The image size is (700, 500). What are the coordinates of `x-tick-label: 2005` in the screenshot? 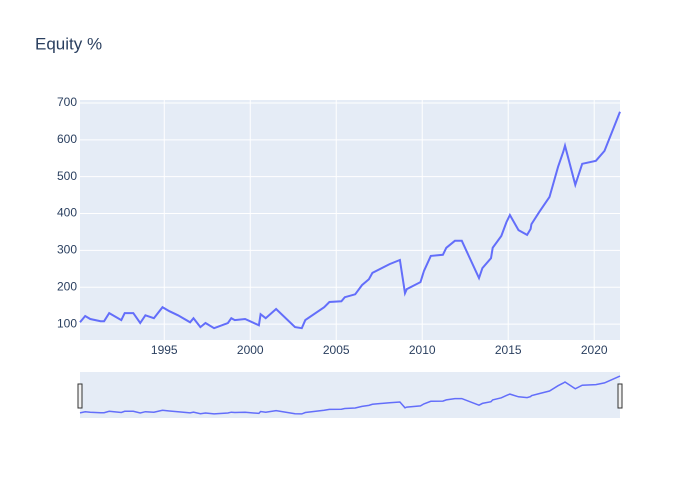 It's located at (336, 350).